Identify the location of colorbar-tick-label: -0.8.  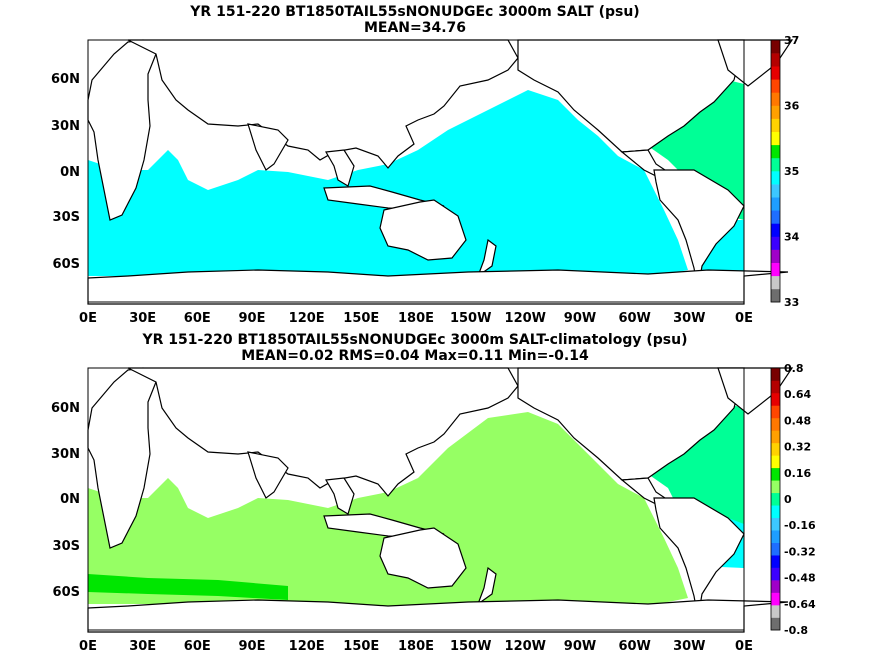
(796, 630).